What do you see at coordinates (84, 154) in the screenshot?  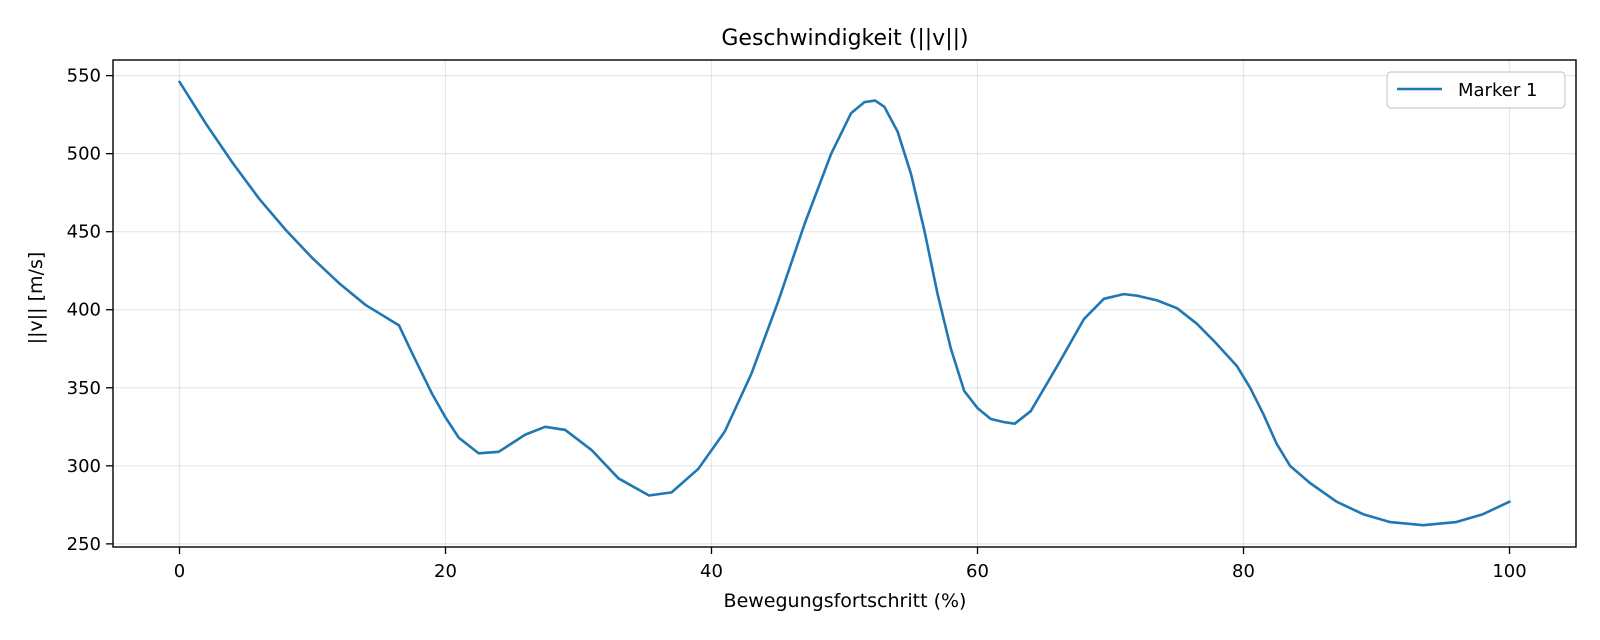 I see `y-tick-label: 500` at bounding box center [84, 154].